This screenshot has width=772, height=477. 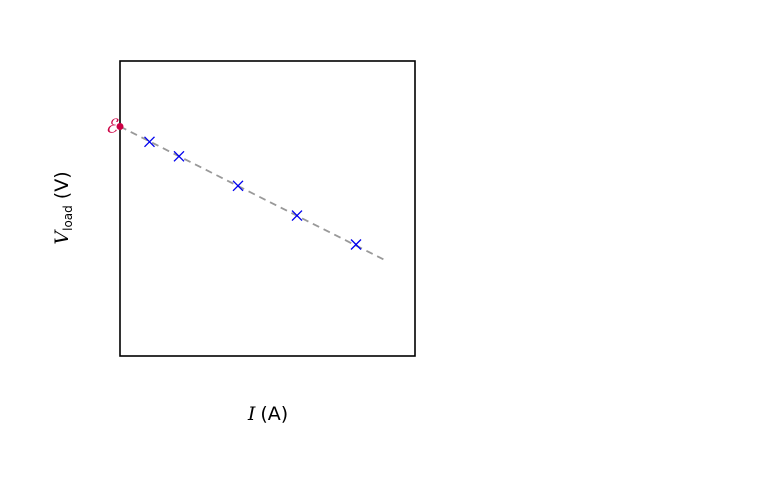 I want to click on y-axis-label: Vload (V), so click(x=63, y=207).